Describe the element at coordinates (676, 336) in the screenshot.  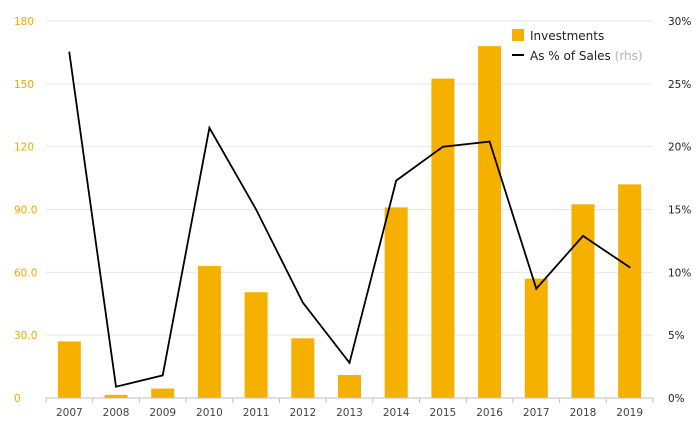
I see `right-axis-tick-label: 5%` at that location.